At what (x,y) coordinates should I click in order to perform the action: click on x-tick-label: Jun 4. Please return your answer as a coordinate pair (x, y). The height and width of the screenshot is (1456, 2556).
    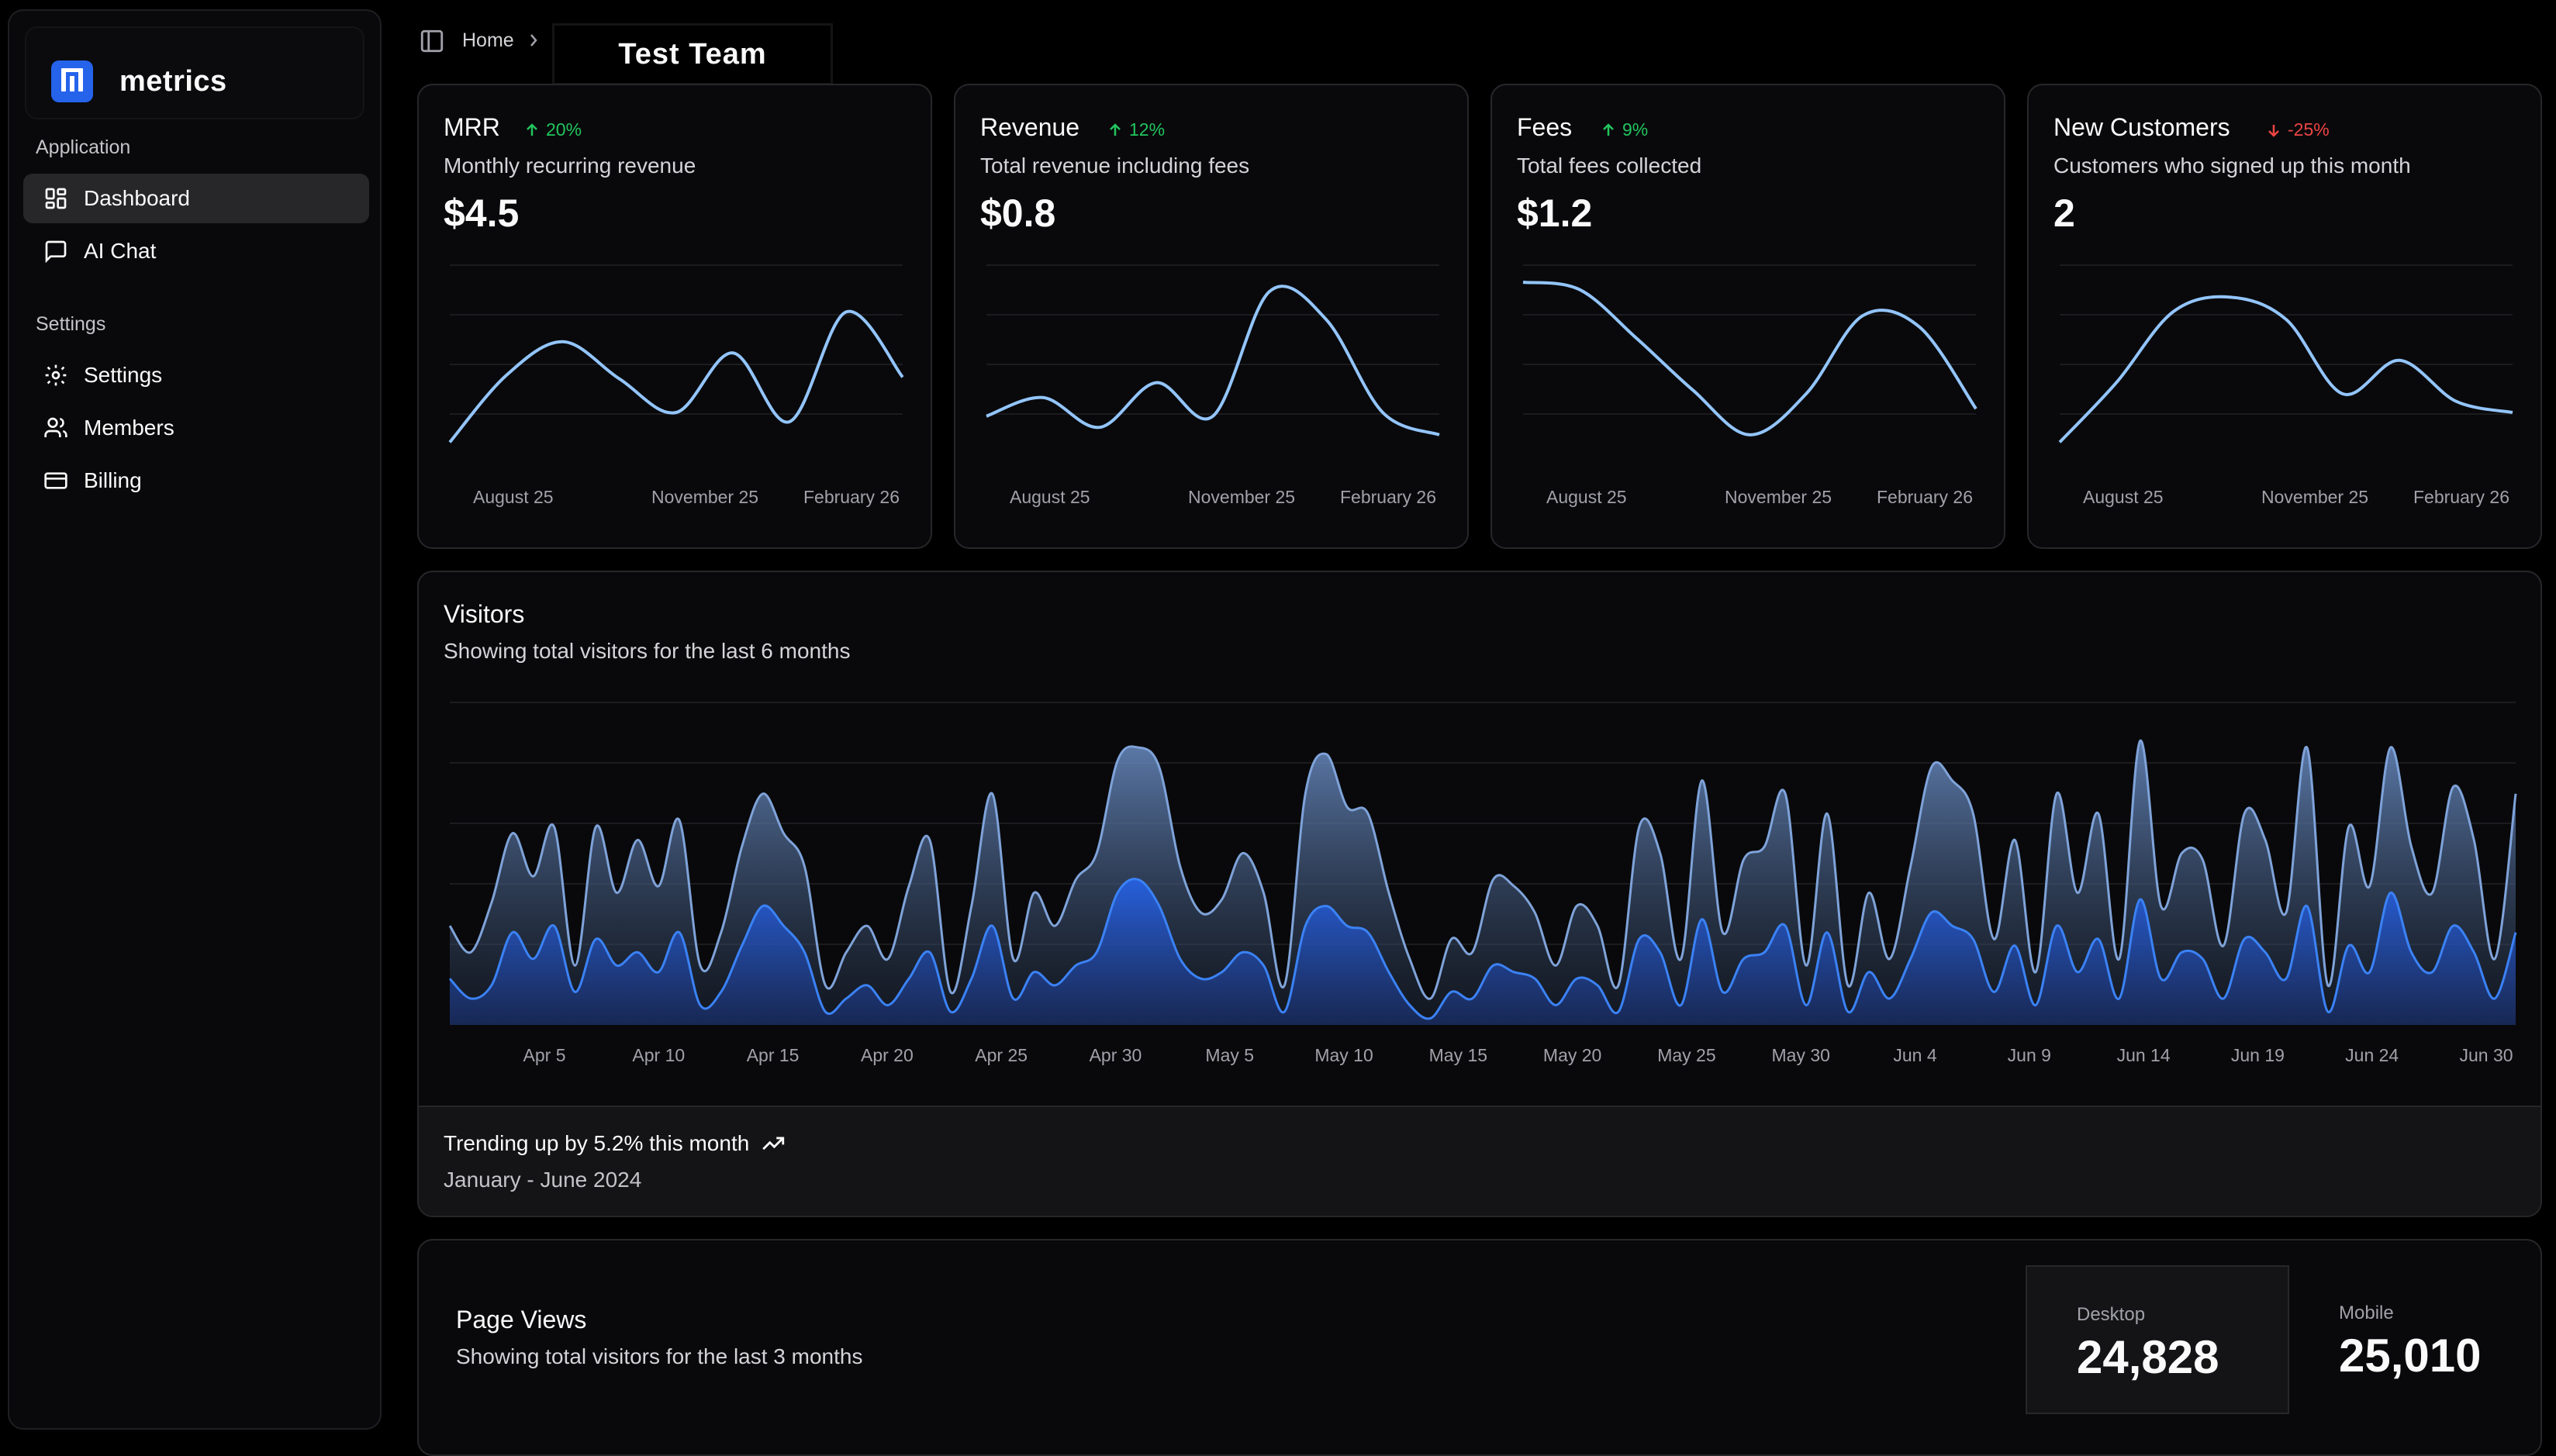
    Looking at the image, I should click on (1915, 1055).